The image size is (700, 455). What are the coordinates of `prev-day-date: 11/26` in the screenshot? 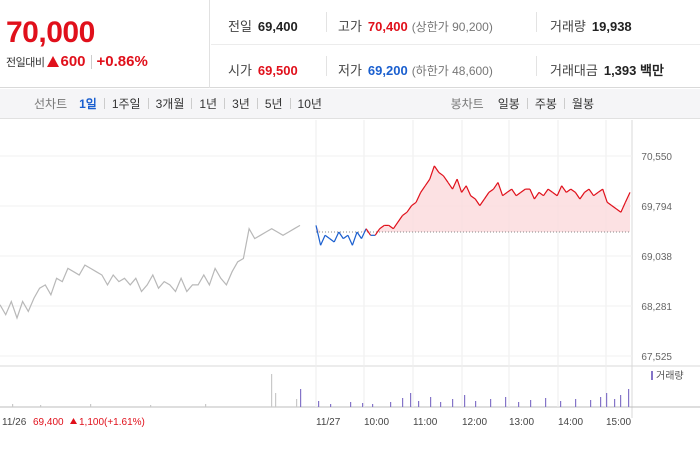 It's located at (14, 422).